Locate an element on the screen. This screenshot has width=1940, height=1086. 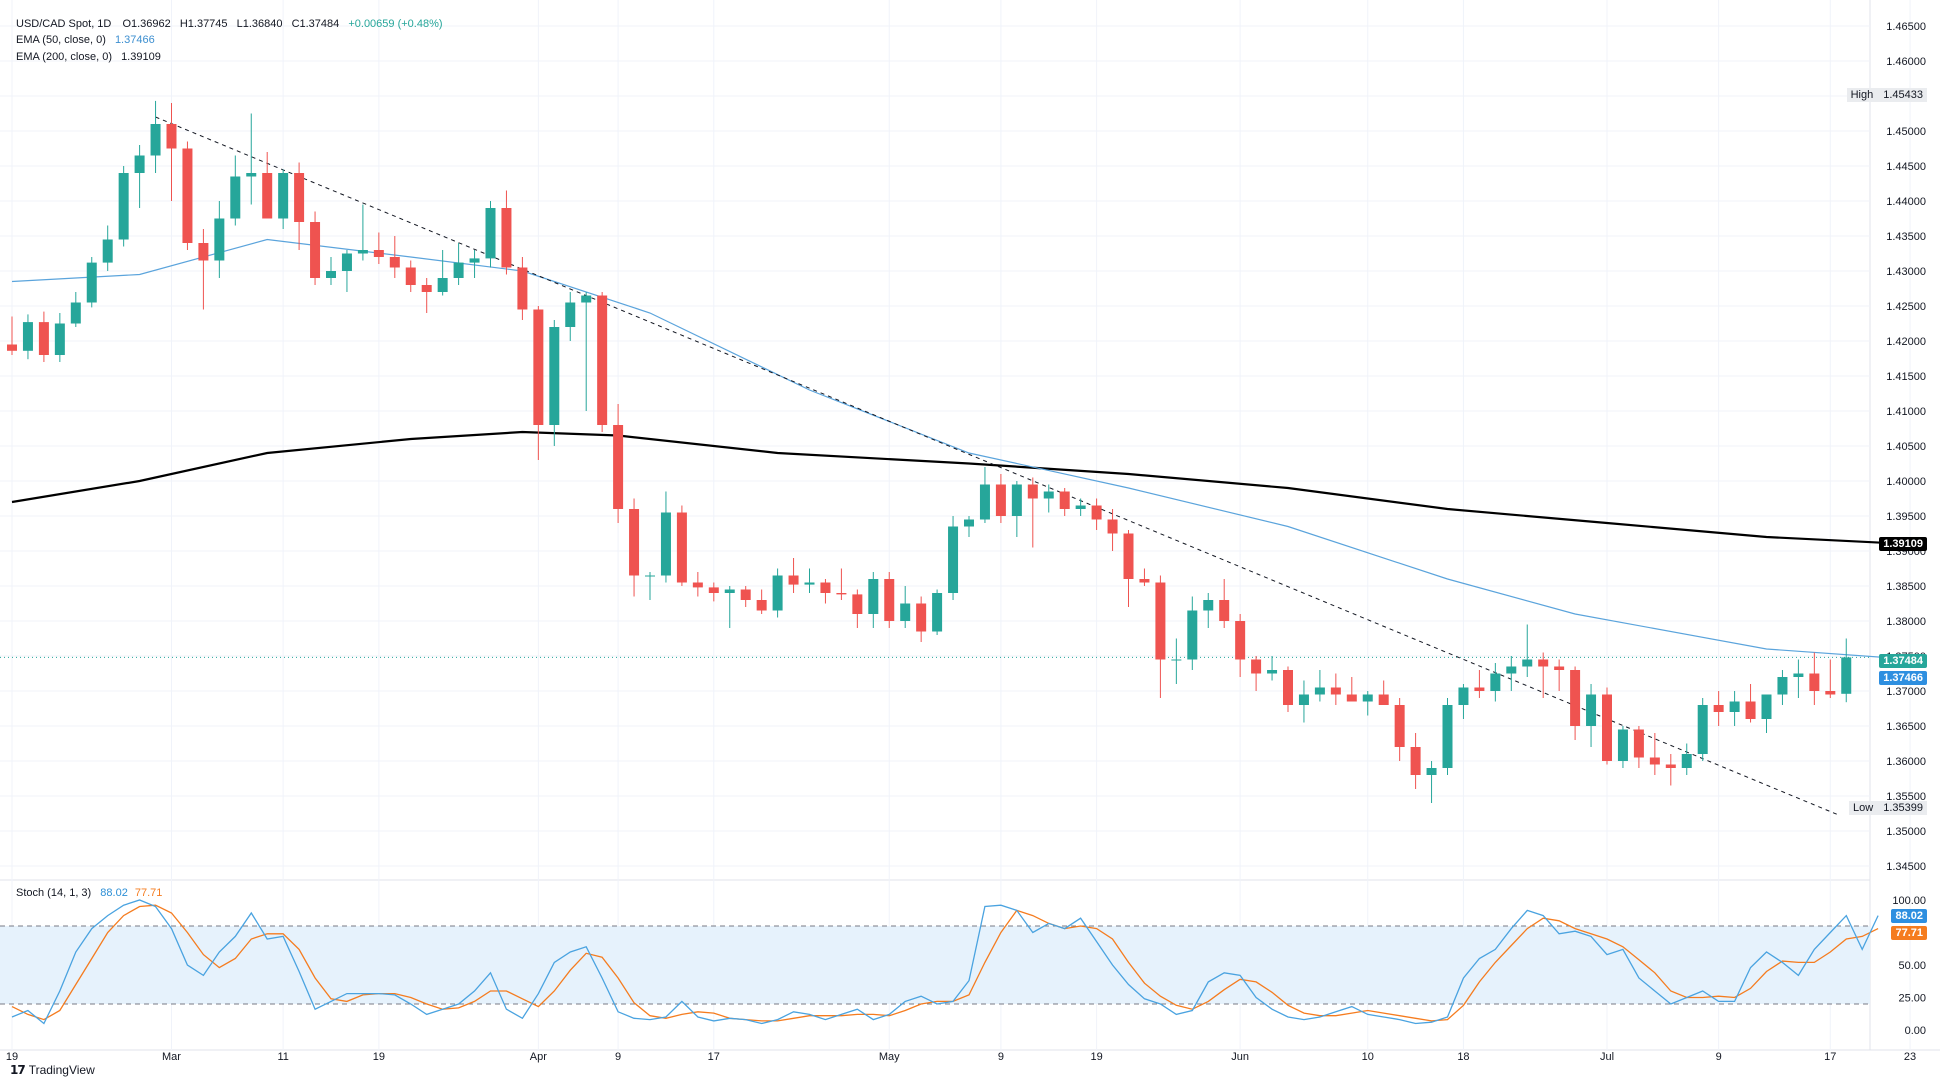
ema200-value: 1.39109 is located at coordinates (141, 57).